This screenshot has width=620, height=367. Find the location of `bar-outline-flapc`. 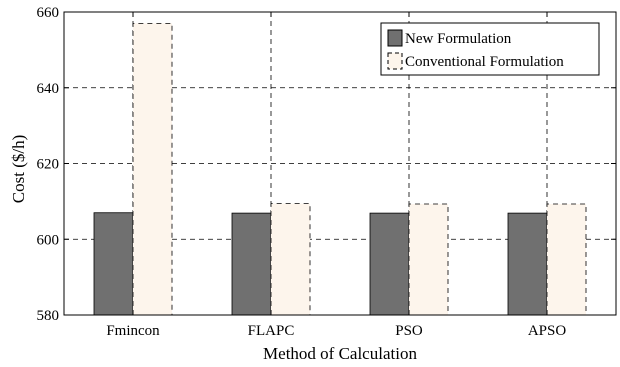

bar-outline-flapc is located at coordinates (290, 259).